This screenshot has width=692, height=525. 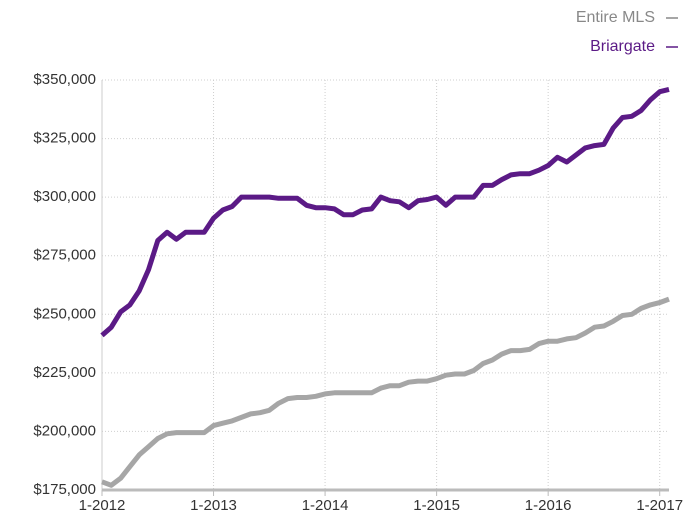 I want to click on y-tick-label: $300,000, so click(x=64, y=196).